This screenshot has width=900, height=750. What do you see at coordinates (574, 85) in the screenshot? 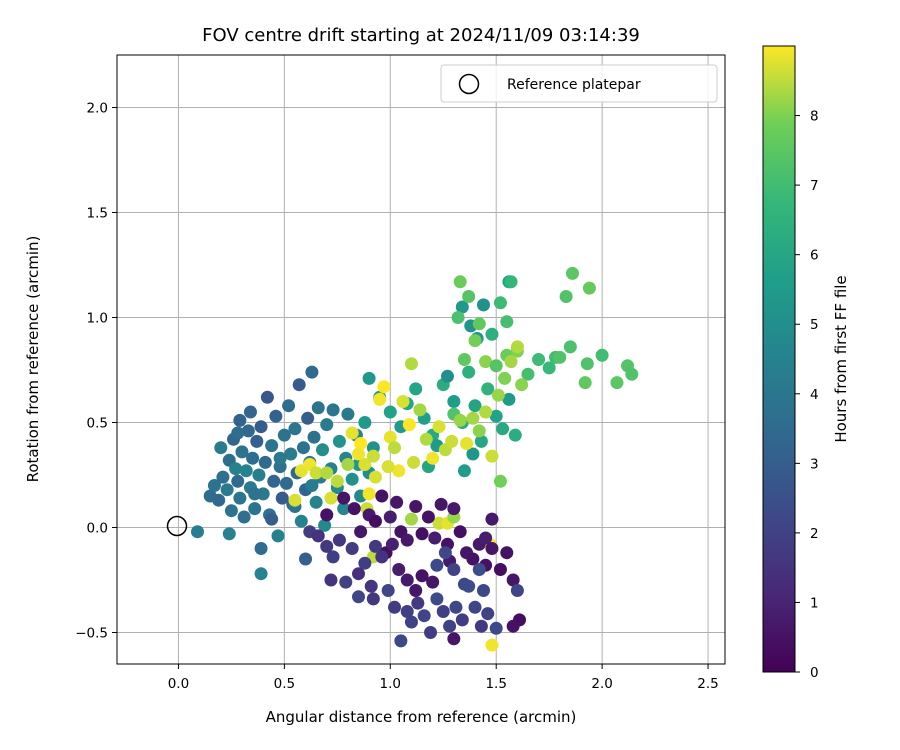
I see `legend-entry-reference-platepar: Reference platepar` at bounding box center [574, 85].